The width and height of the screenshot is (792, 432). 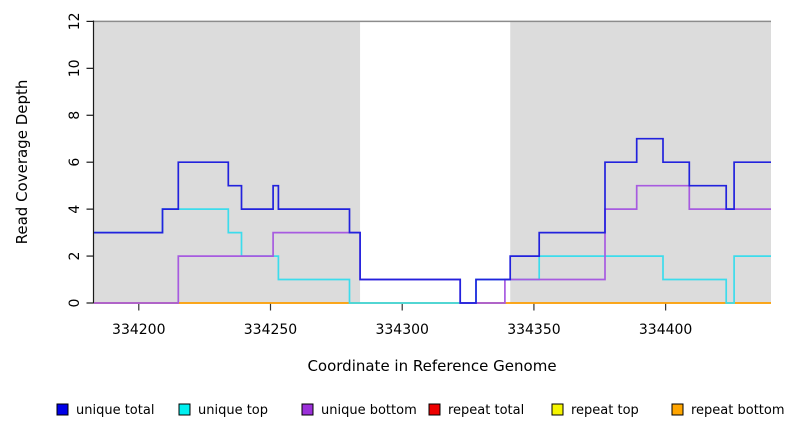 What do you see at coordinates (115, 410) in the screenshot?
I see `legend-item-label: unique total` at bounding box center [115, 410].